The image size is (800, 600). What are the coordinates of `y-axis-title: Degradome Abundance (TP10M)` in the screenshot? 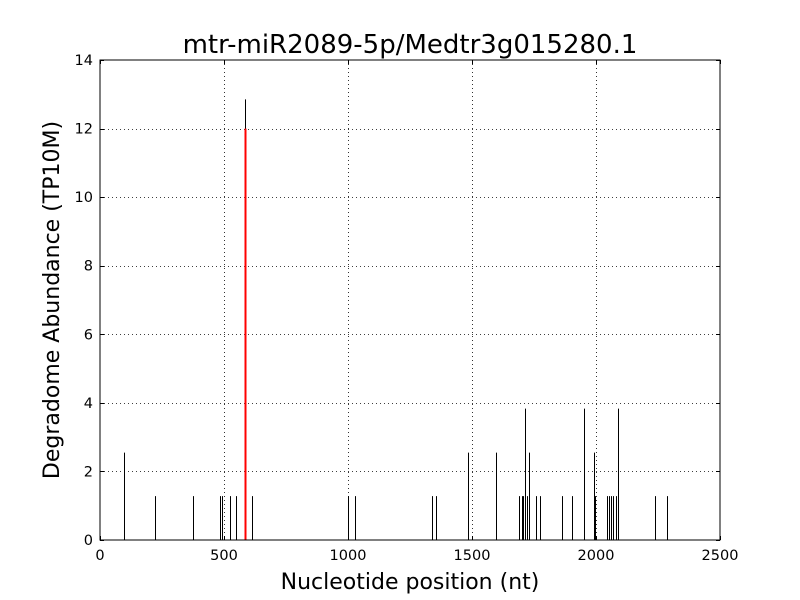 It's located at (52, 300).